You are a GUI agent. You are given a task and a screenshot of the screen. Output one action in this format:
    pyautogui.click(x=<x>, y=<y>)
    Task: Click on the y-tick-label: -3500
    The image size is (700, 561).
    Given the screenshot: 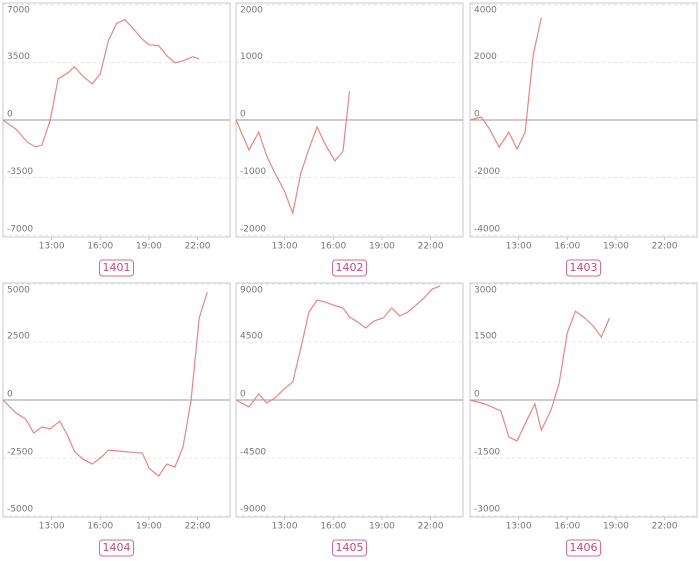 What is the action you would take?
    pyautogui.click(x=20, y=172)
    